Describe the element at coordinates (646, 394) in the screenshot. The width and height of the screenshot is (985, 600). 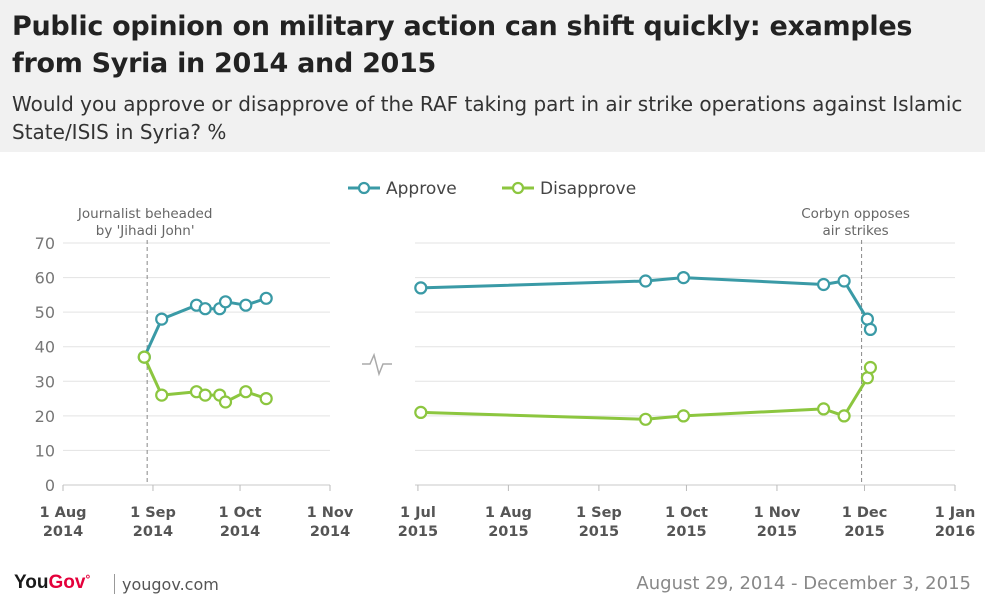
I see `series-line-disapprove-2015` at that location.